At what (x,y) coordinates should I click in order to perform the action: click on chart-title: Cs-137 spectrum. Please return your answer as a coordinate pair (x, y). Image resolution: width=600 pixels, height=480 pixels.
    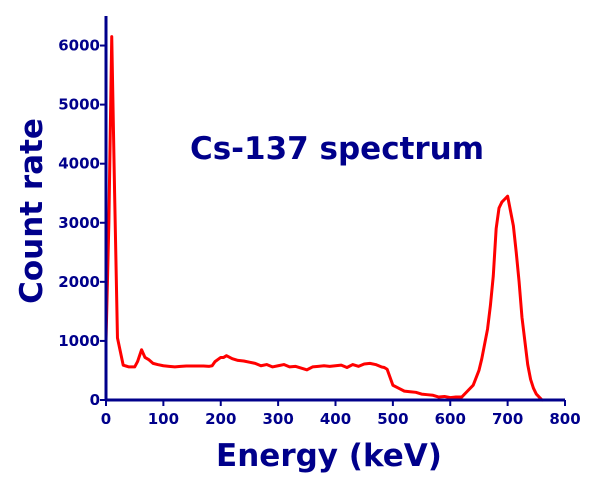
    Looking at the image, I should click on (337, 149).